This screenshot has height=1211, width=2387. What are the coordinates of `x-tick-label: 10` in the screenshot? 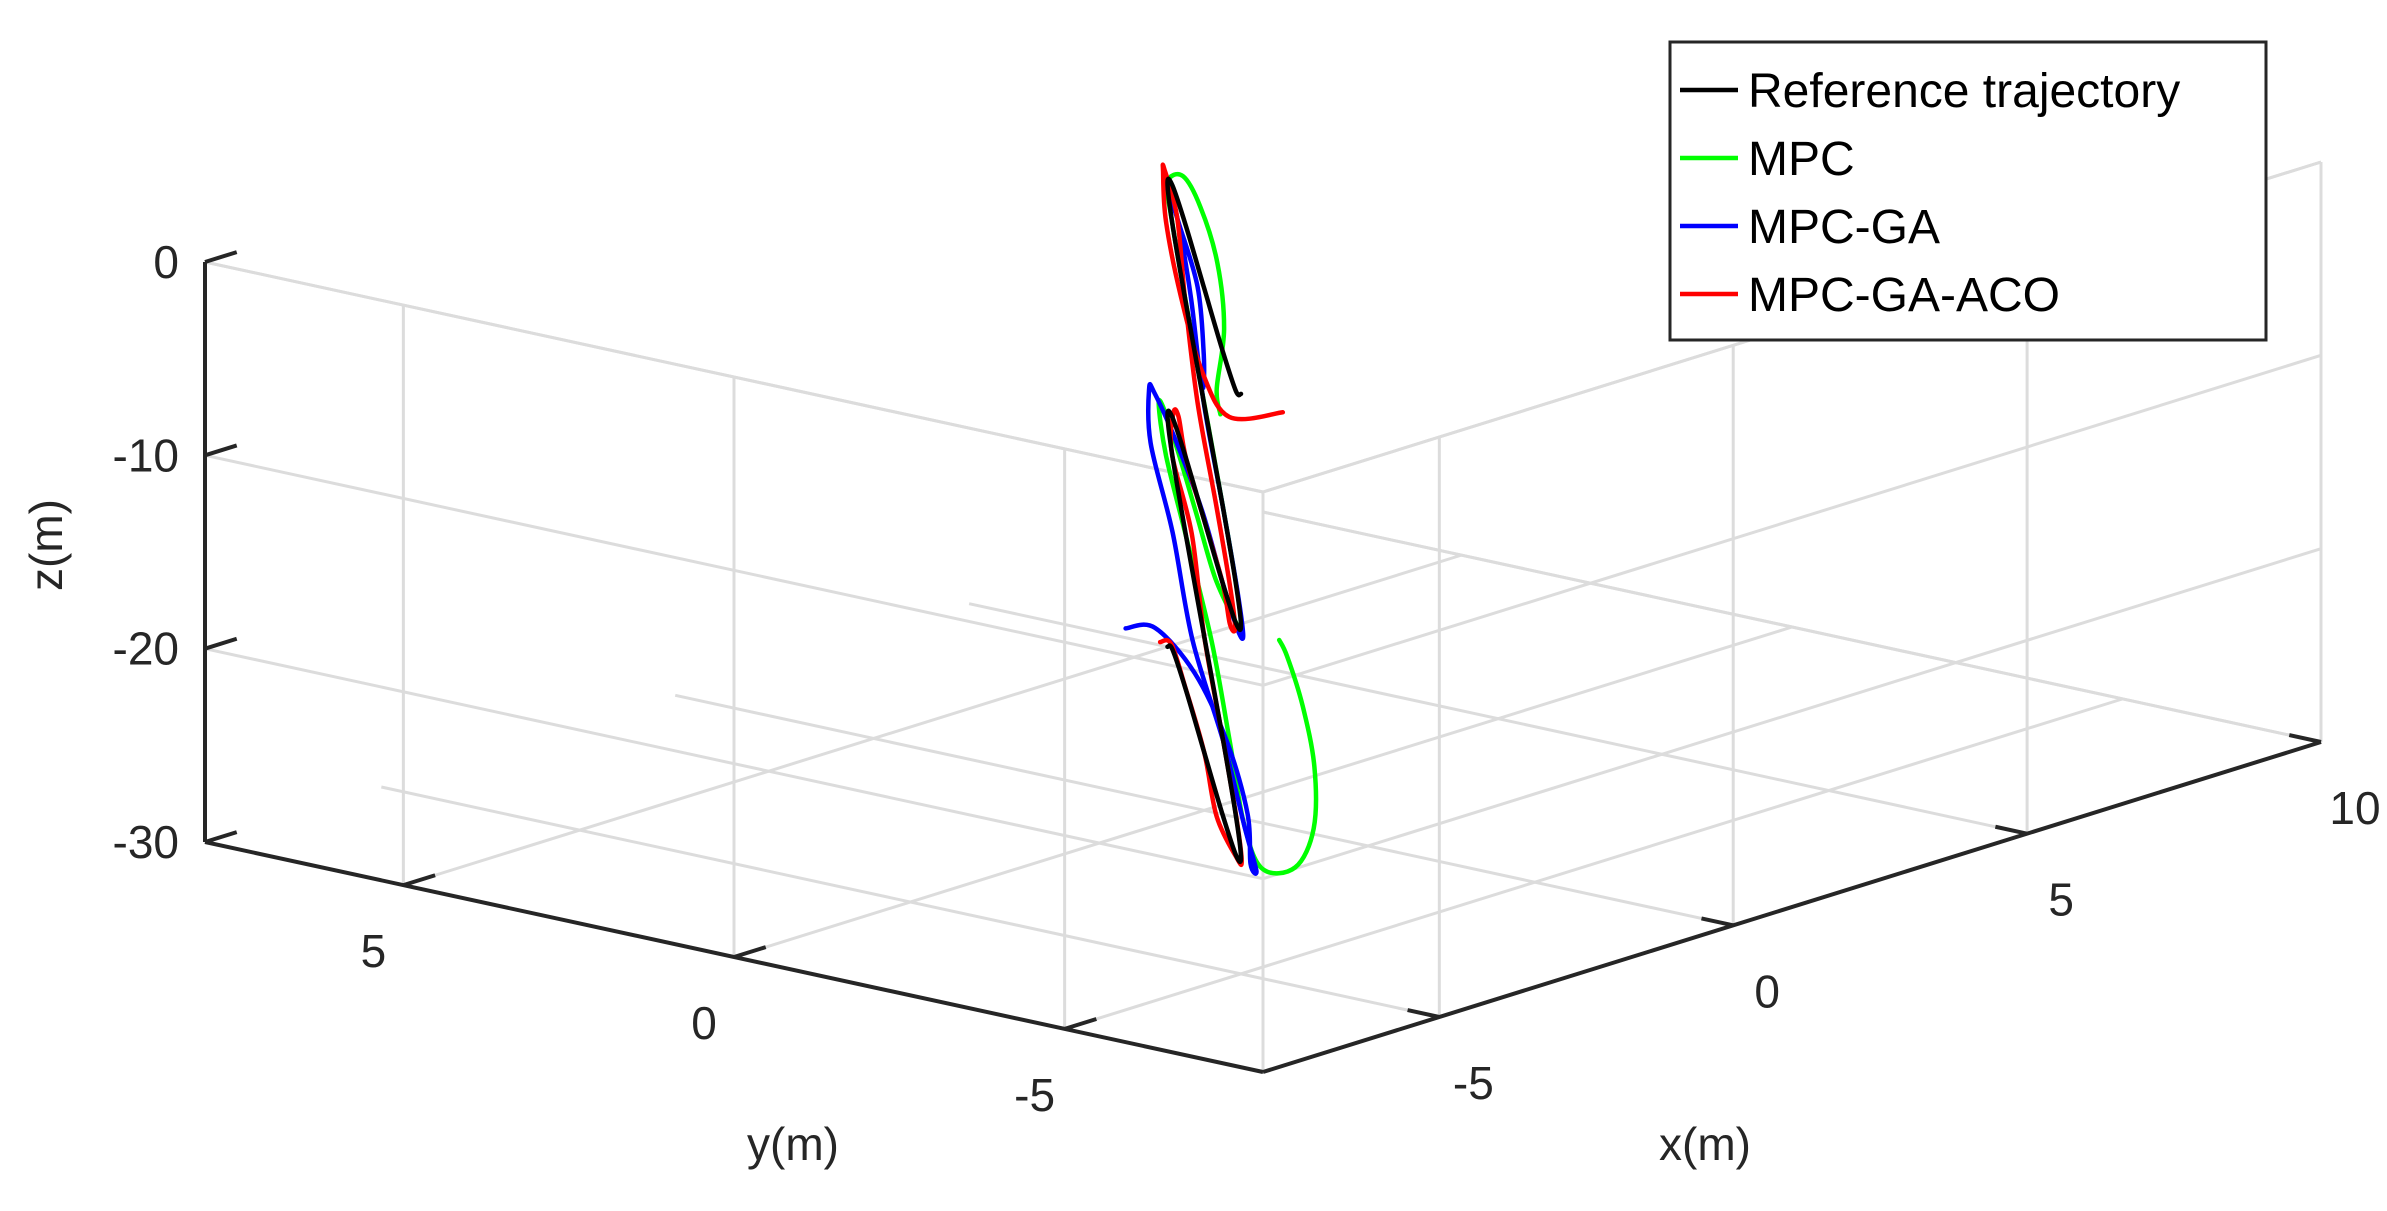 It's located at (2354, 808).